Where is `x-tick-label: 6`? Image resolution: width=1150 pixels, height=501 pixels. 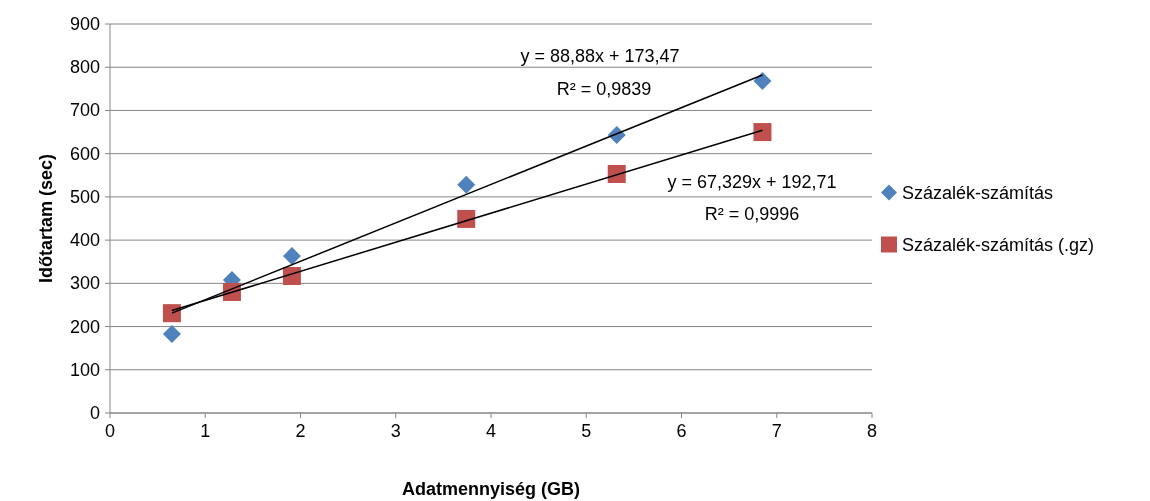 x-tick-label: 6 is located at coordinates (681, 431).